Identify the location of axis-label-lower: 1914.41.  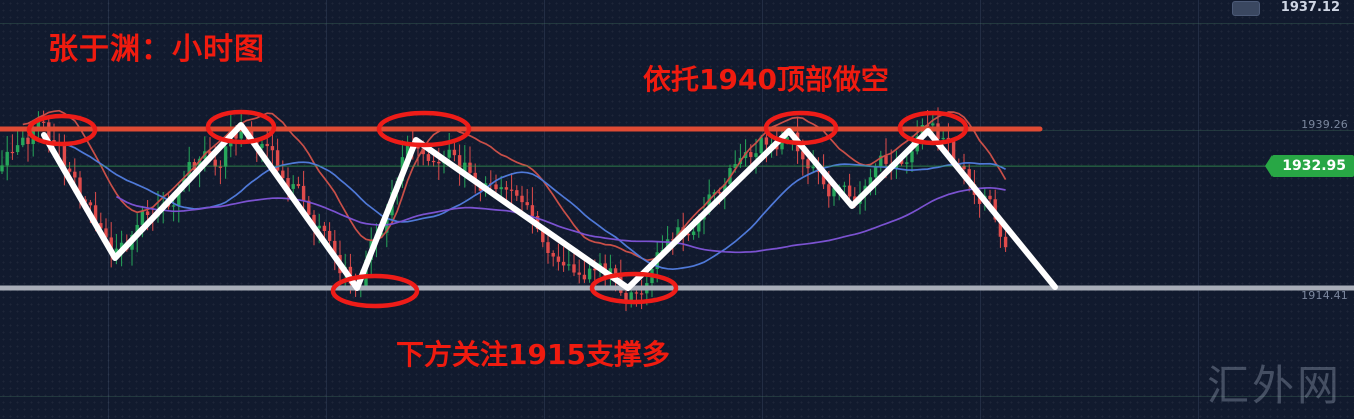
(1324, 295).